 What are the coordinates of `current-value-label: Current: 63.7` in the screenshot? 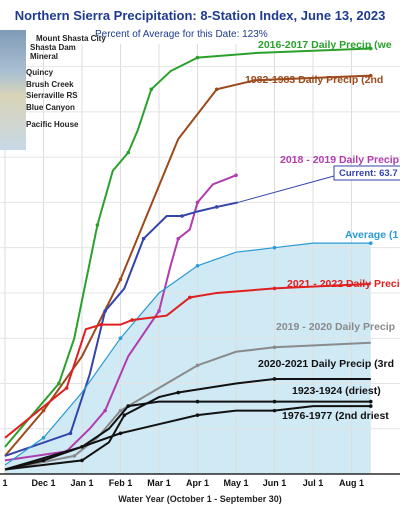 It's located at (368, 173).